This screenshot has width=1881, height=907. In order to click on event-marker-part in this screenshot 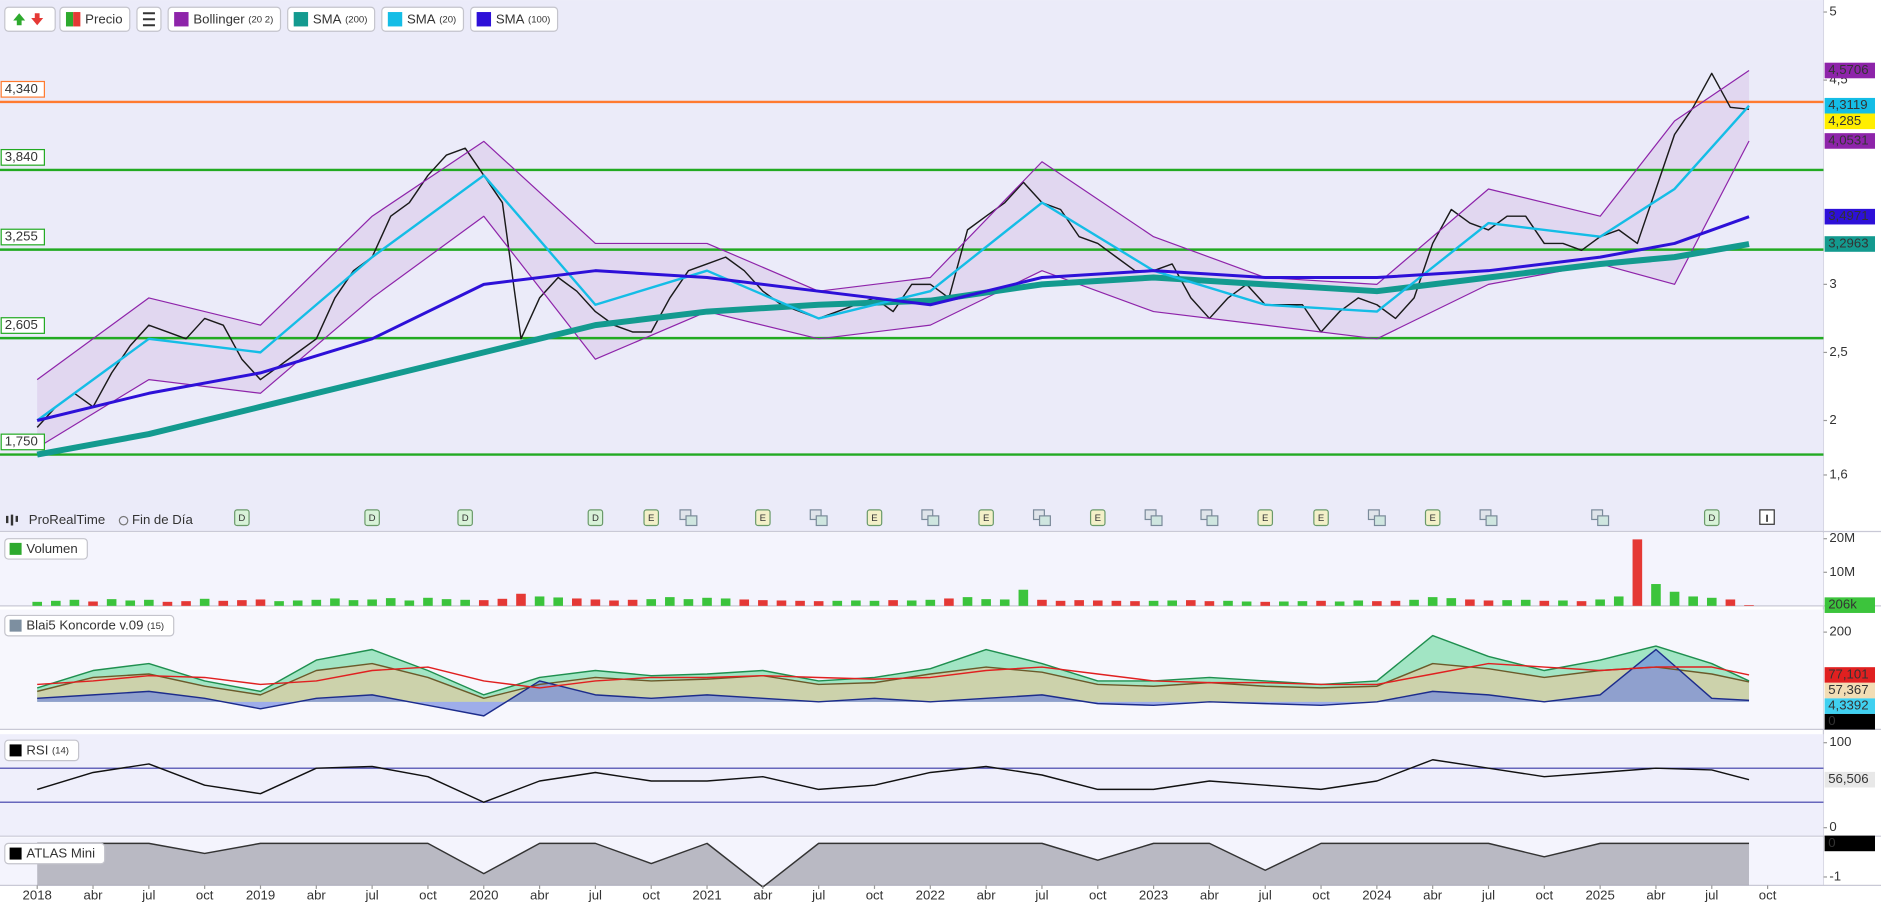, I will do `click(1044, 521)`.